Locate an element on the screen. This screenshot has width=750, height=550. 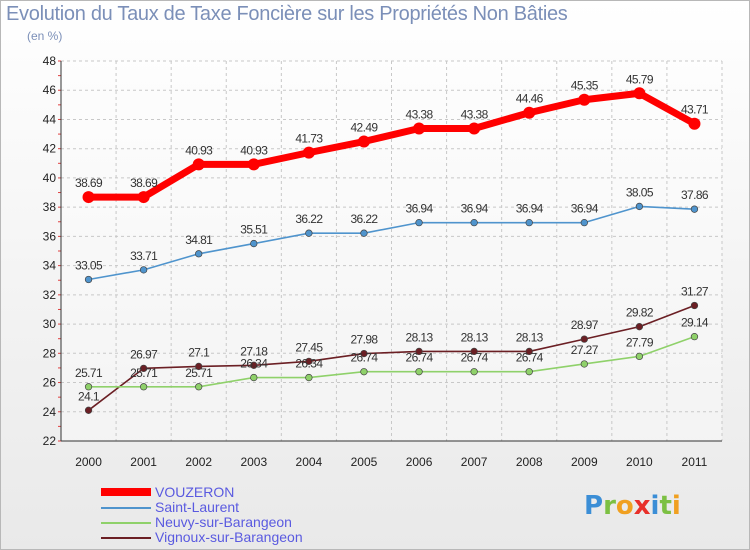
data-label: 27.45 is located at coordinates (309, 347).